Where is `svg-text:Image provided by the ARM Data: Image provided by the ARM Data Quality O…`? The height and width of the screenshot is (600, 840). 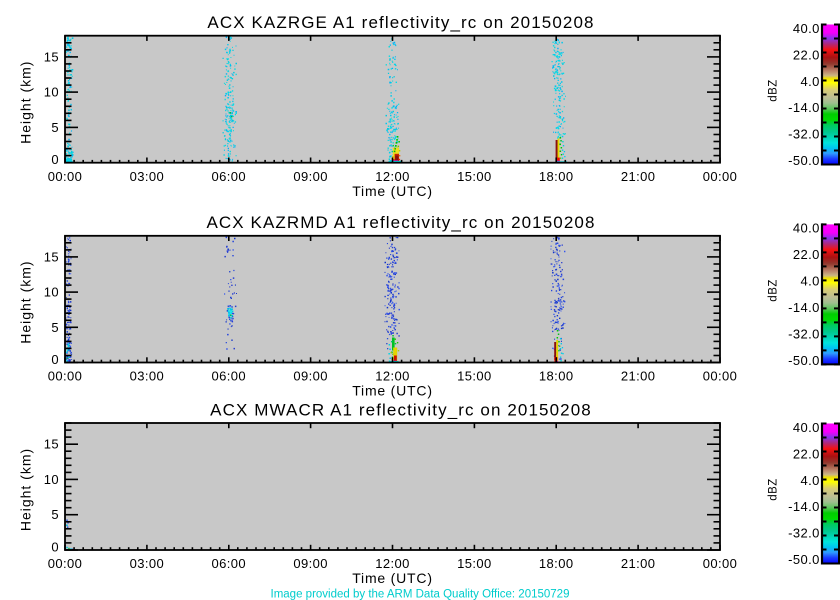 svg-text:Image provided by the ARM Data: Image provided by the ARM Data Quality O… is located at coordinates (420, 594).